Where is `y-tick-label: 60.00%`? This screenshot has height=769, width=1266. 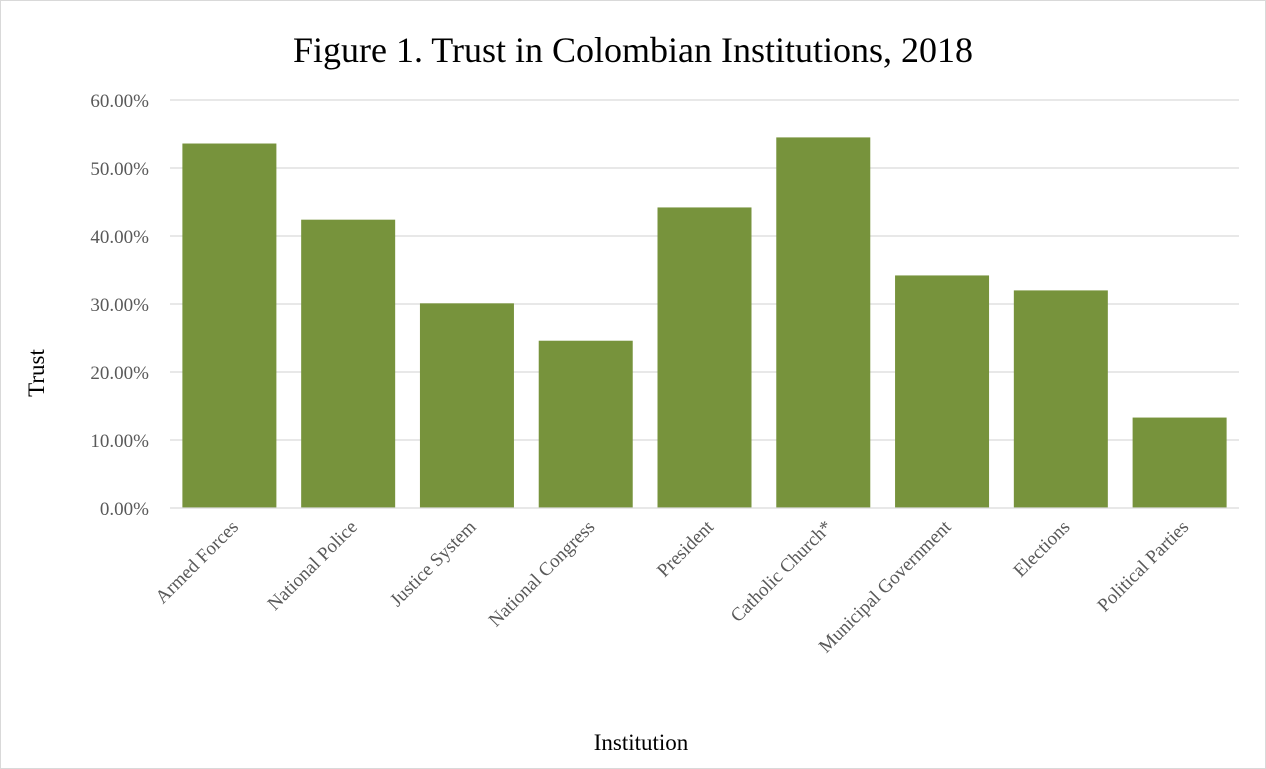
y-tick-label: 60.00% is located at coordinates (119, 101).